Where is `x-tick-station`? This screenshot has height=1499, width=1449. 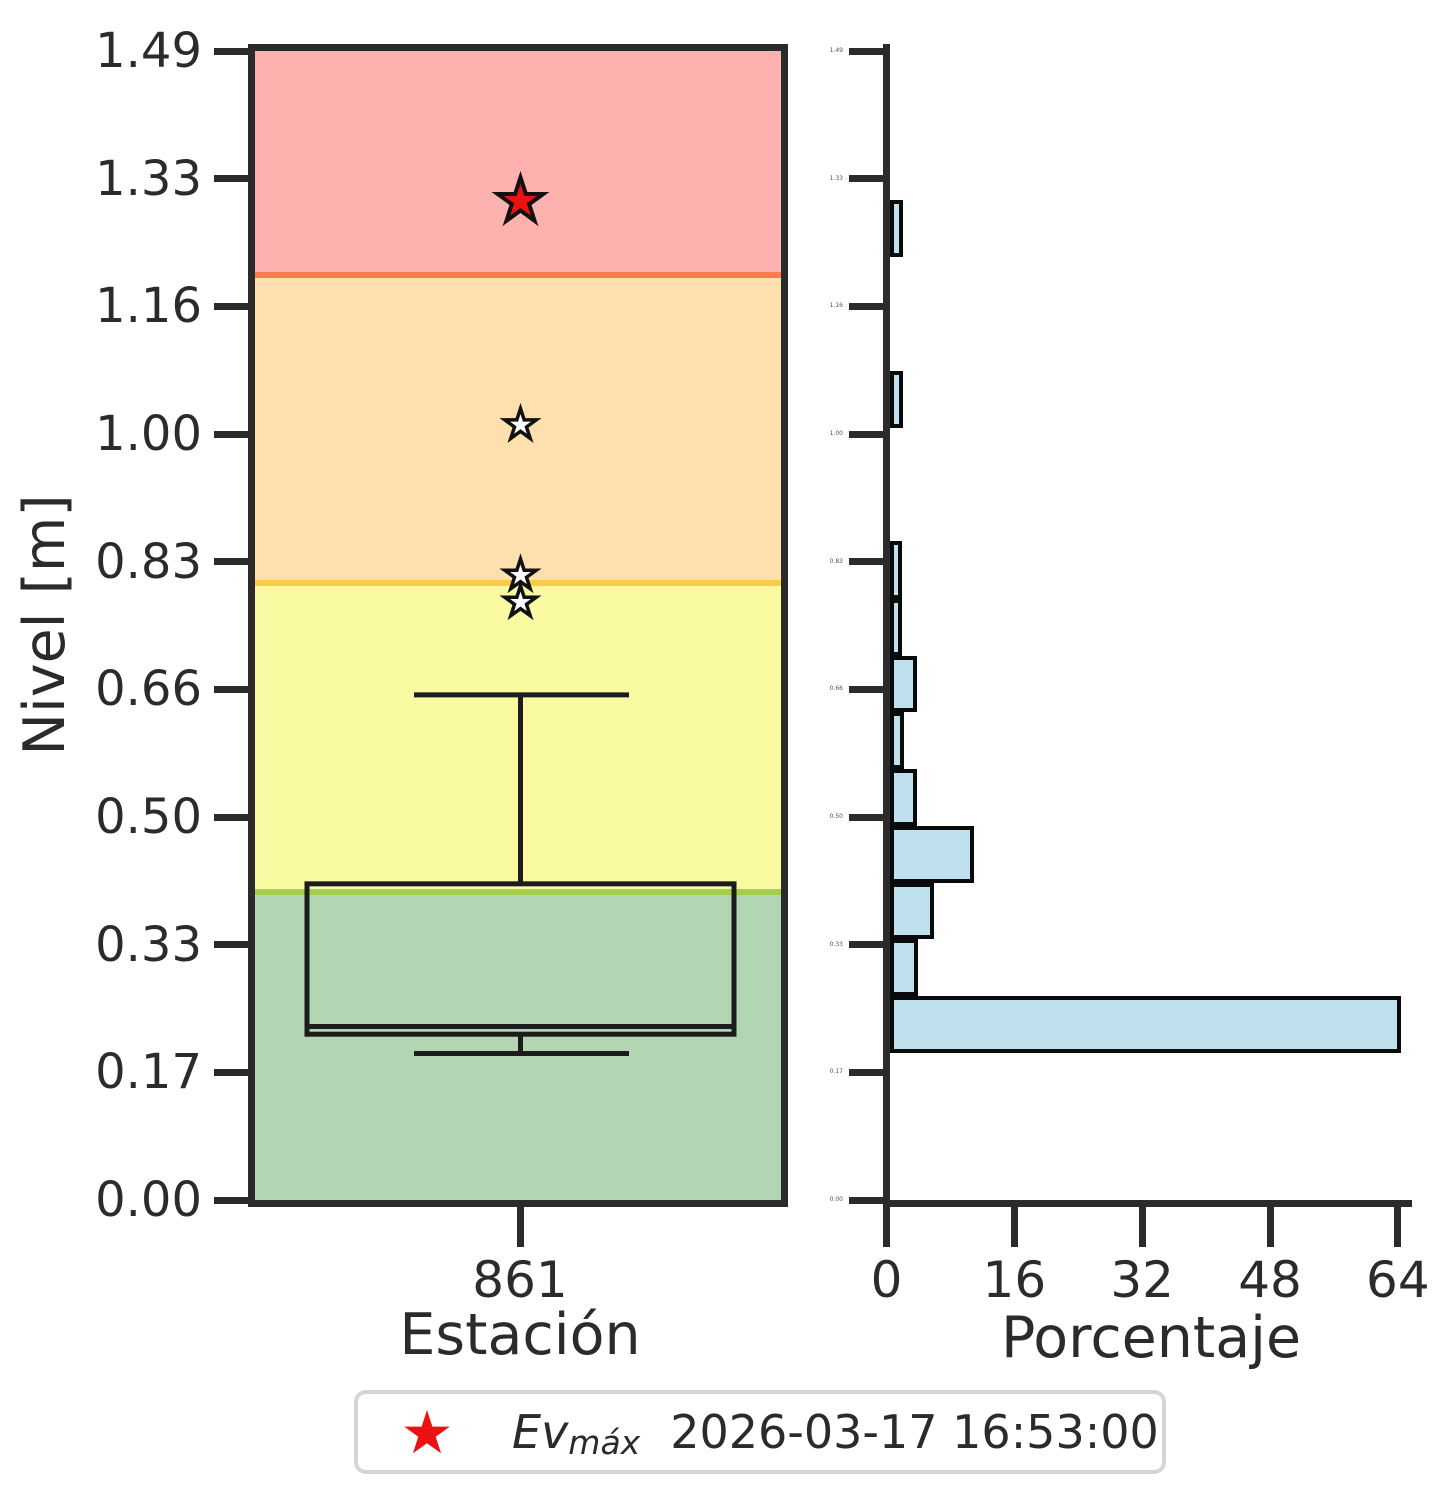
x-tick-station is located at coordinates (520, 1227).